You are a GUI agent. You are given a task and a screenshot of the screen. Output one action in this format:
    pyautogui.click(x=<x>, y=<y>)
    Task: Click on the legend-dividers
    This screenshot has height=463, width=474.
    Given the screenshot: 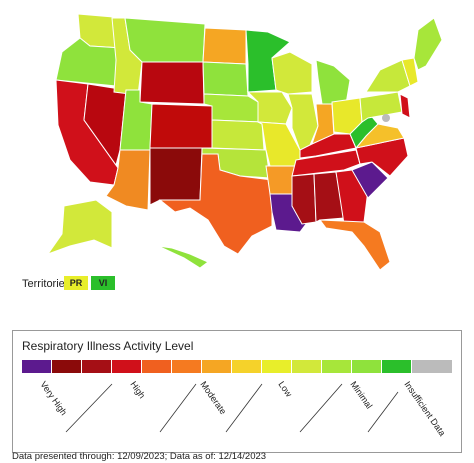 What is the action you would take?
    pyautogui.click(x=232, y=408)
    